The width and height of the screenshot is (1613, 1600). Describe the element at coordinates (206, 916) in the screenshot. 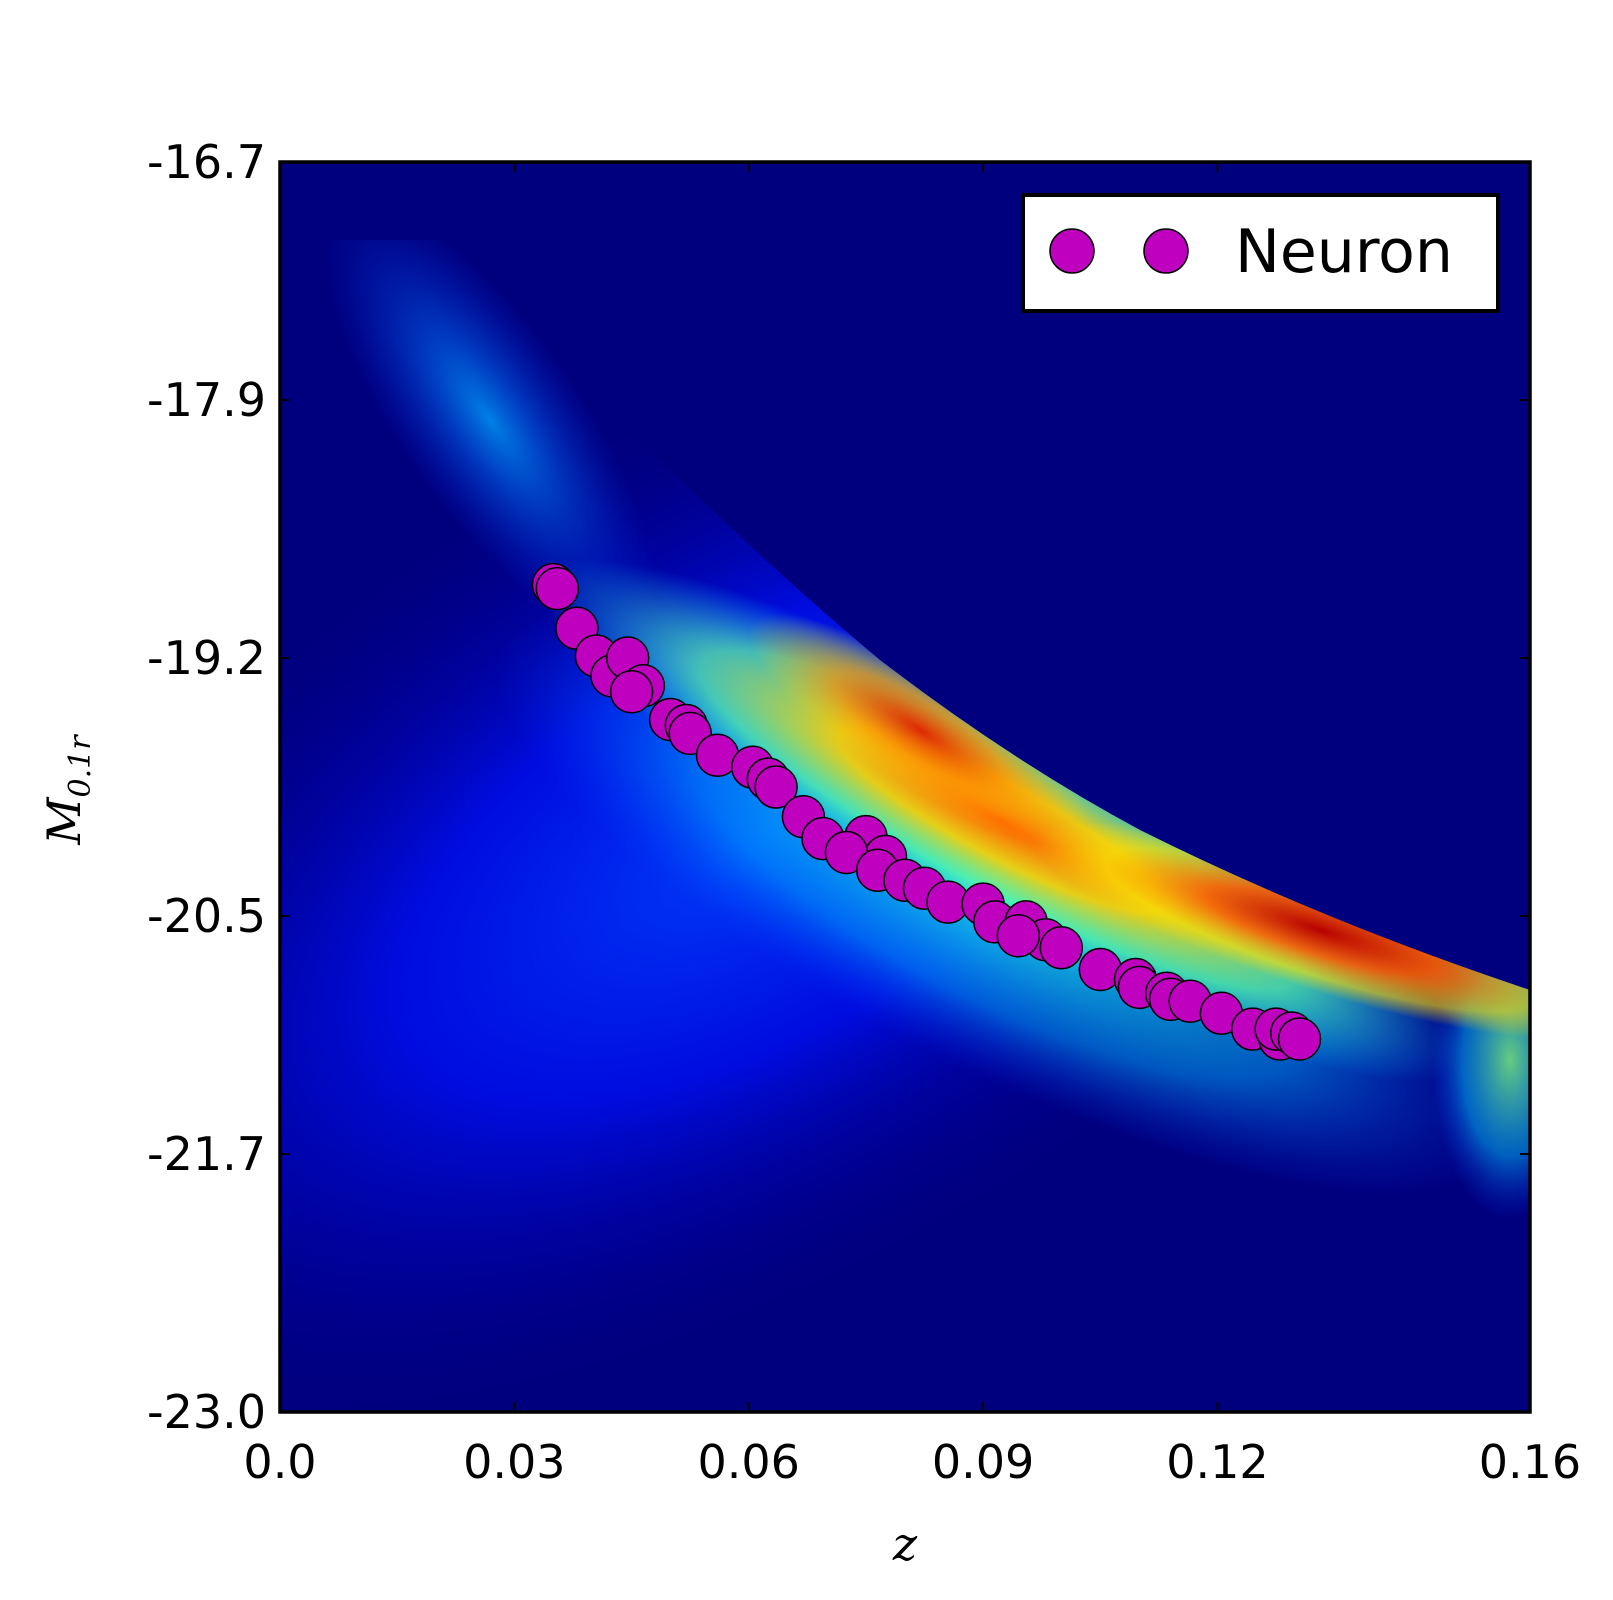

I see `y-tick-label: -20.5` at that location.